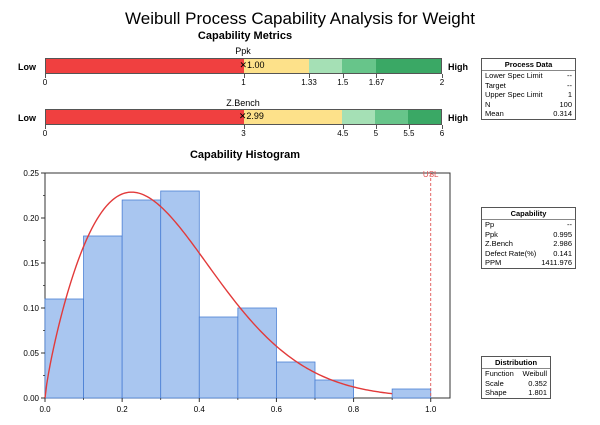 The image size is (600, 425). Describe the element at coordinates (514, 94) in the screenshot. I see `process-data-row-label: Upper Spec Limit` at that location.